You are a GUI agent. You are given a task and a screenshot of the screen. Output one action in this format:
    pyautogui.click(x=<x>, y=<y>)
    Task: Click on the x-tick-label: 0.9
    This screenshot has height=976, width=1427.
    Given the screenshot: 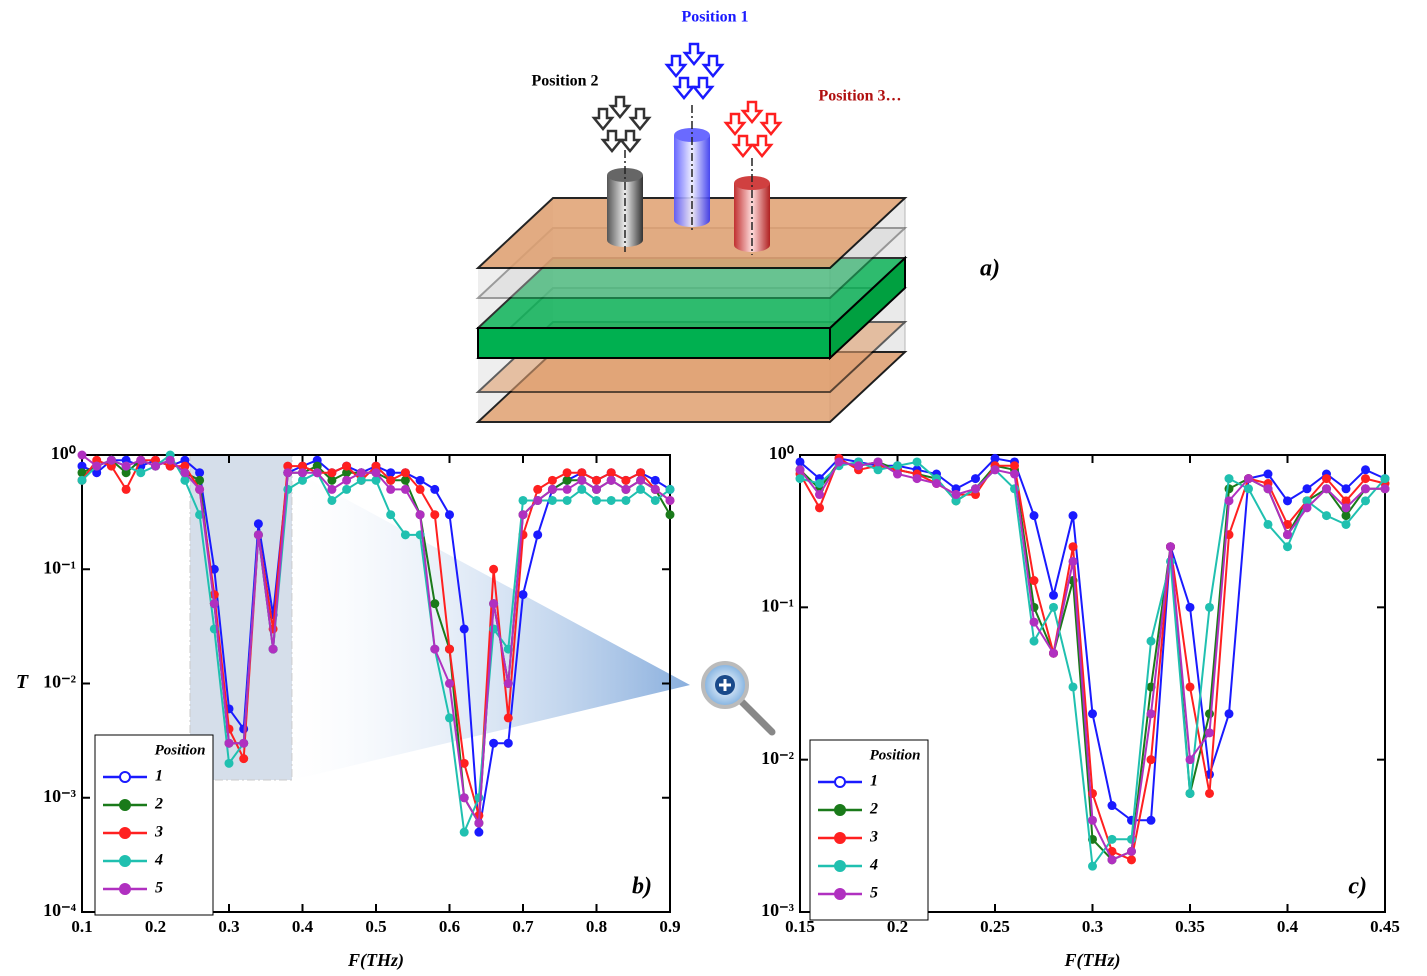 What is the action you would take?
    pyautogui.click(x=669, y=926)
    